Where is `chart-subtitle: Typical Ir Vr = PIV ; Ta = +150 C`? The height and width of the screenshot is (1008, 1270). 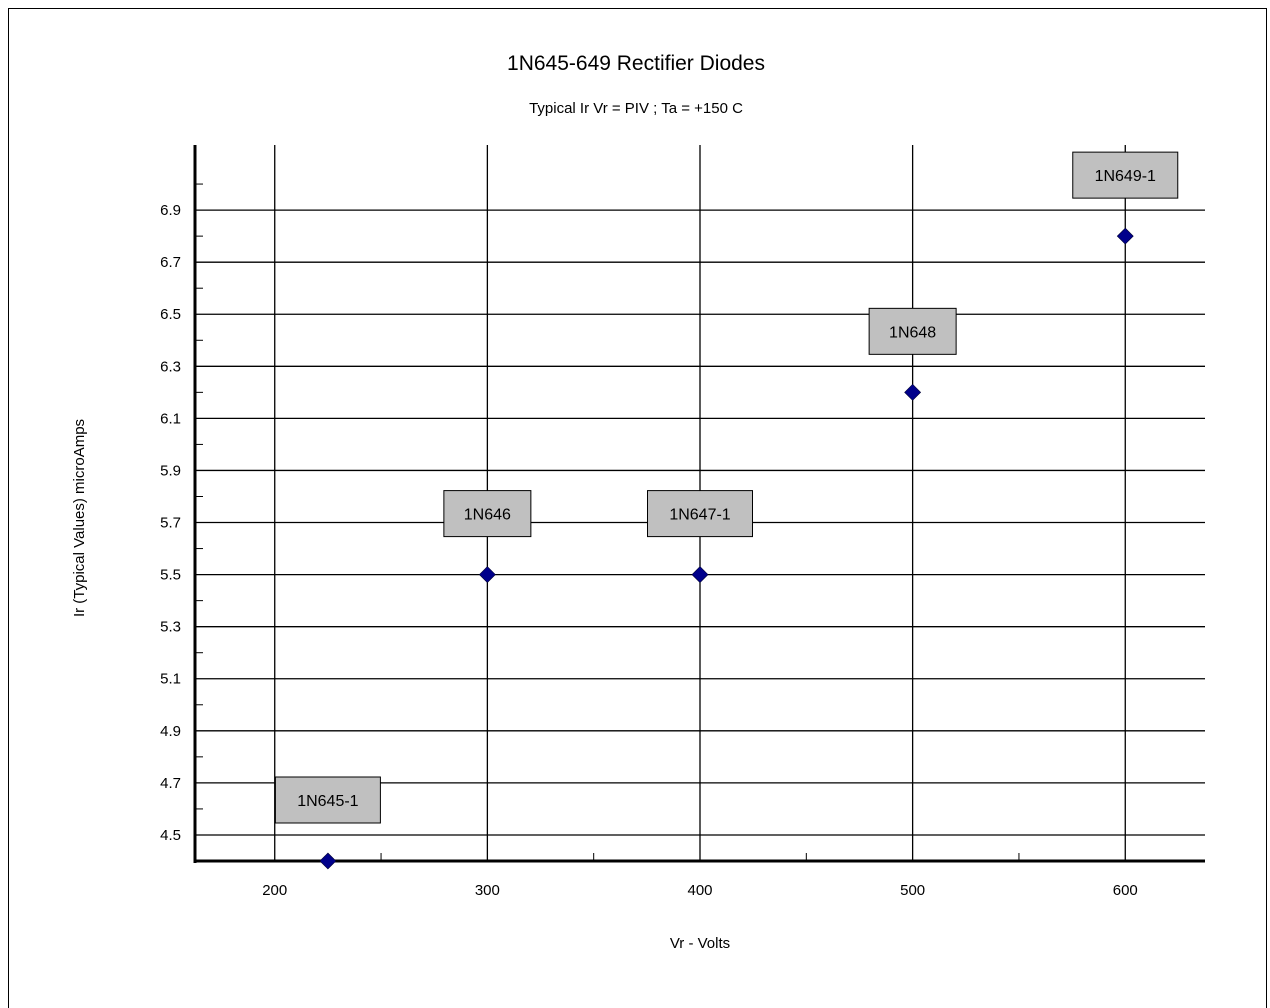
chart-subtitle: Typical Ir Vr = PIV ; Ta = +150 C is located at coordinates (636, 108).